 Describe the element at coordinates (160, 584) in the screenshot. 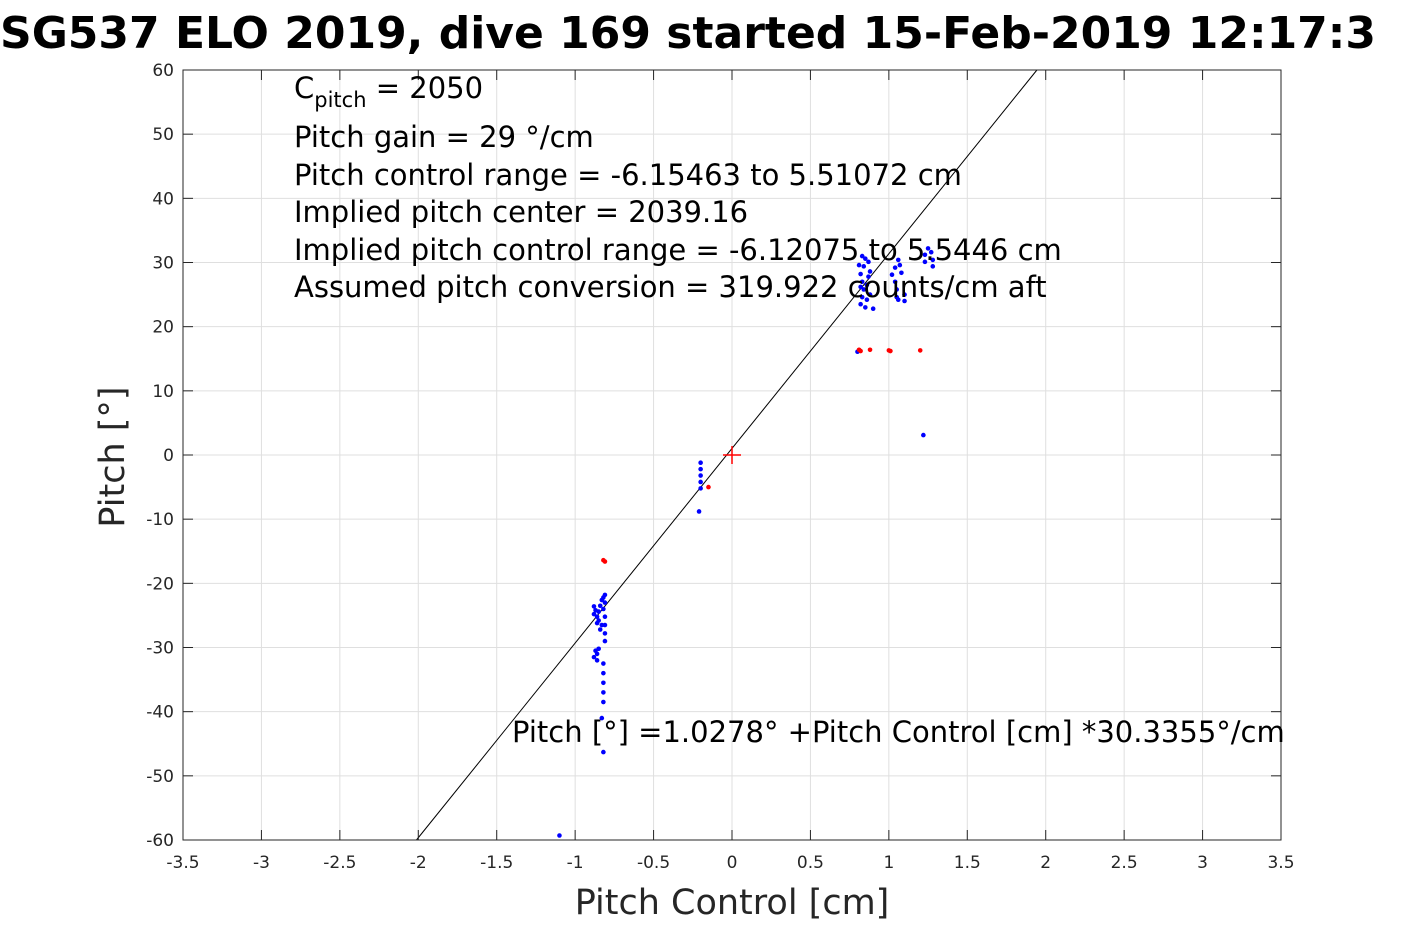

I see `y-tick-label: -20` at that location.